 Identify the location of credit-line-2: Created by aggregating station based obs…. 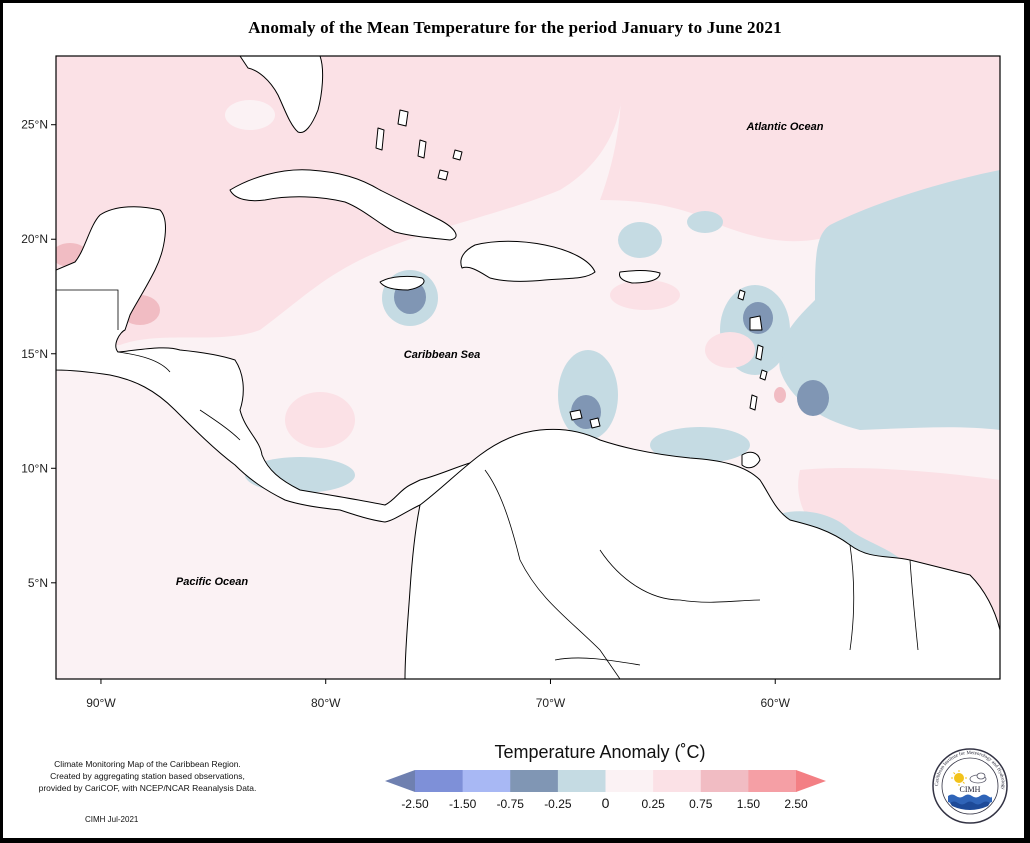
(147, 776).